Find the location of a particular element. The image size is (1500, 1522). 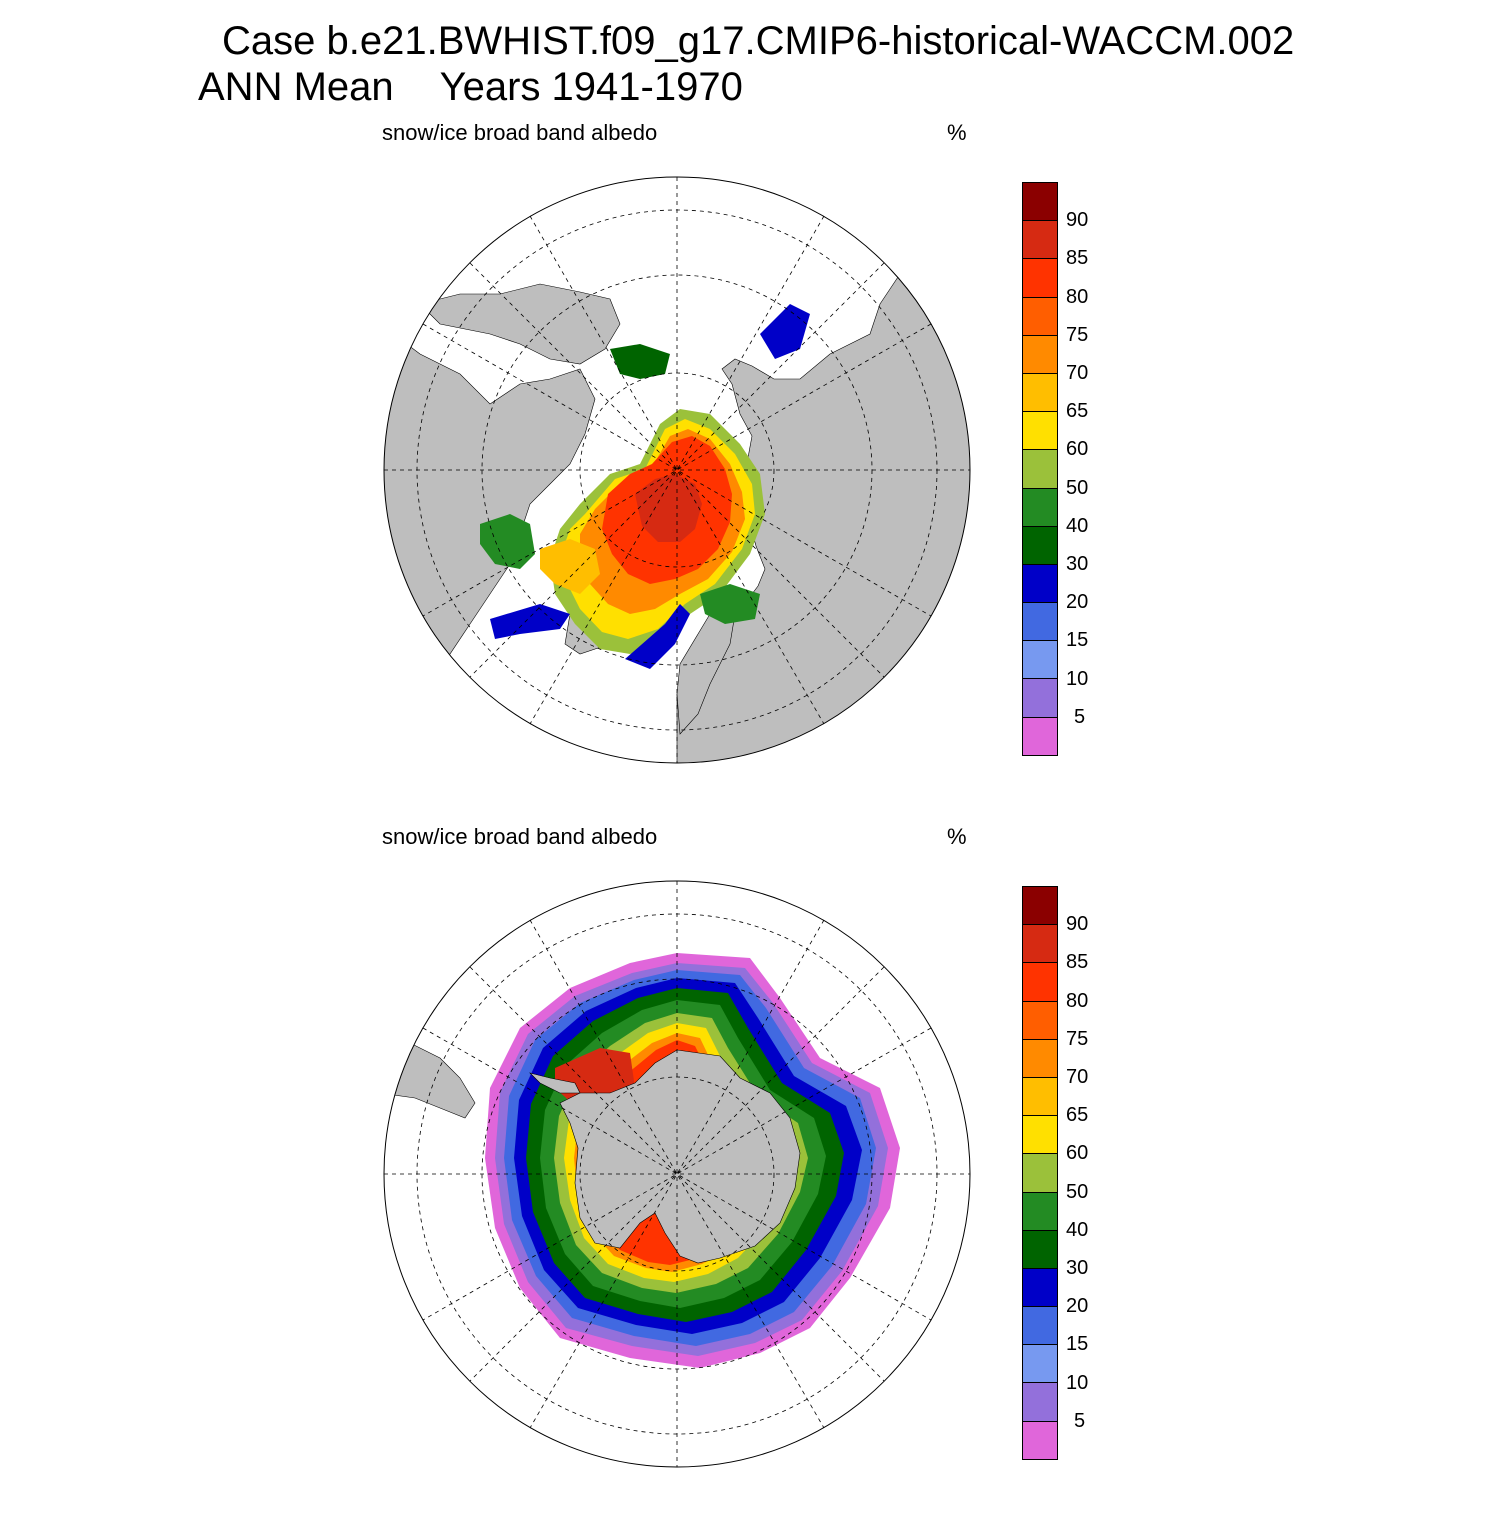

scandinavia-land is located at coordinates (706, 666).